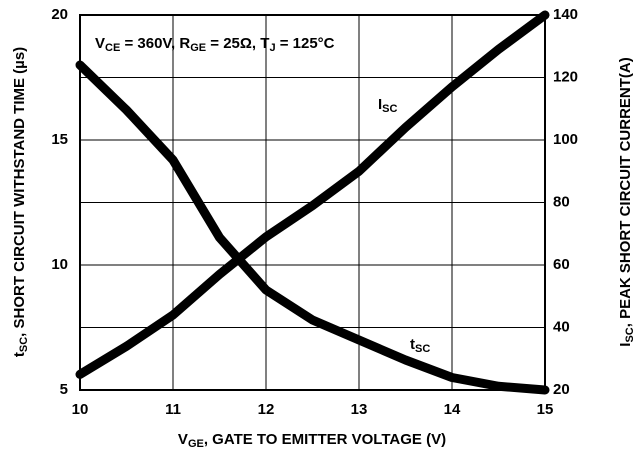  I want to click on x-tick-label: 10, so click(80, 409).